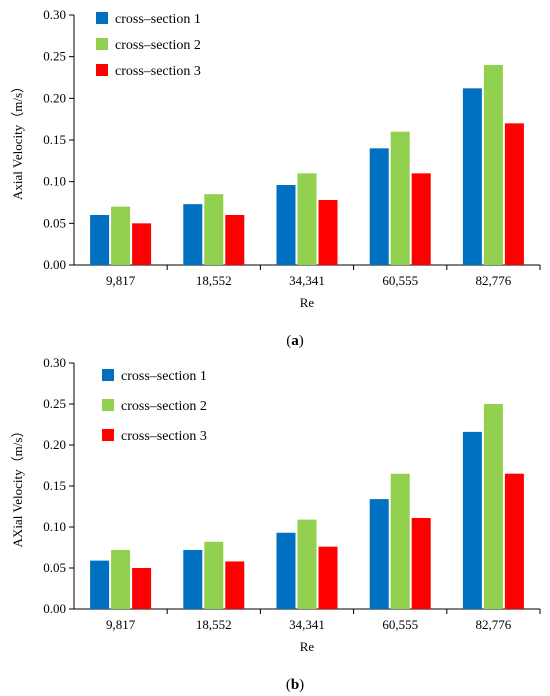  What do you see at coordinates (17, 140) in the screenshot?
I see `y-axis-title: Axial Velocity（m/s）` at bounding box center [17, 140].